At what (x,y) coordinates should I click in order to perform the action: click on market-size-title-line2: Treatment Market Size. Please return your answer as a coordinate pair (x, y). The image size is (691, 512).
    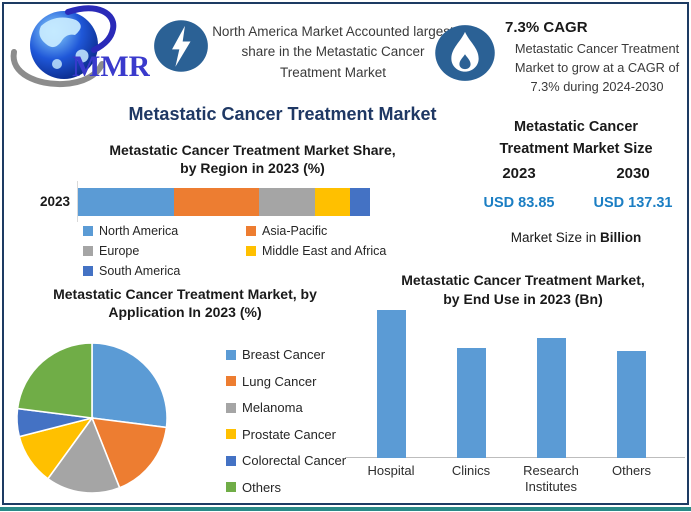
    Looking at the image, I should click on (576, 149).